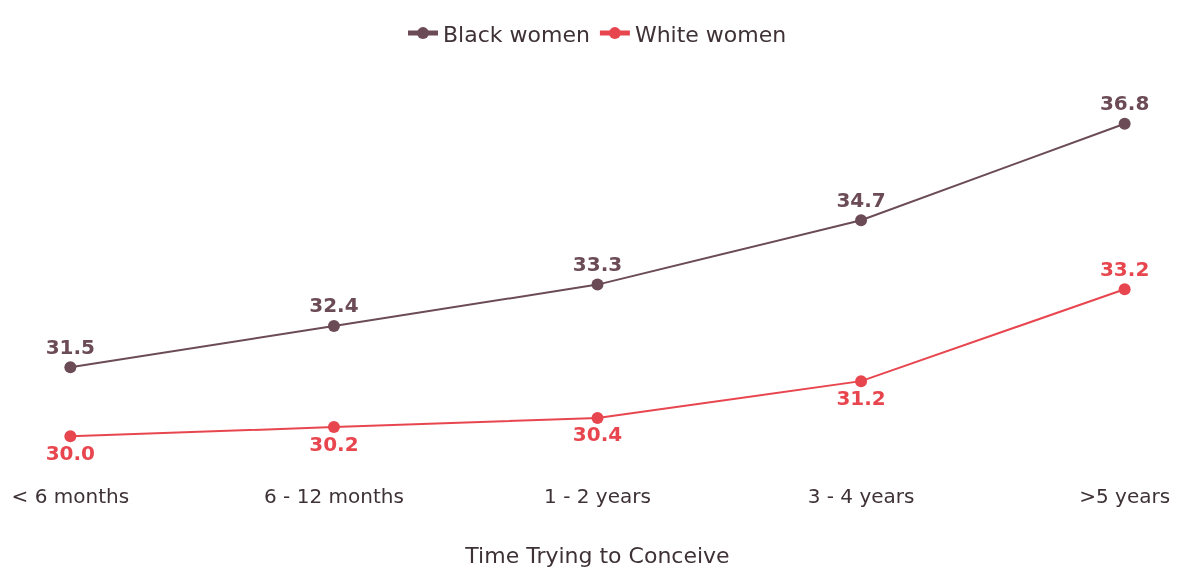 This screenshot has width=1182, height=575. Describe the element at coordinates (334, 496) in the screenshot. I see `x-tick-label: 6 - 12 months` at that location.